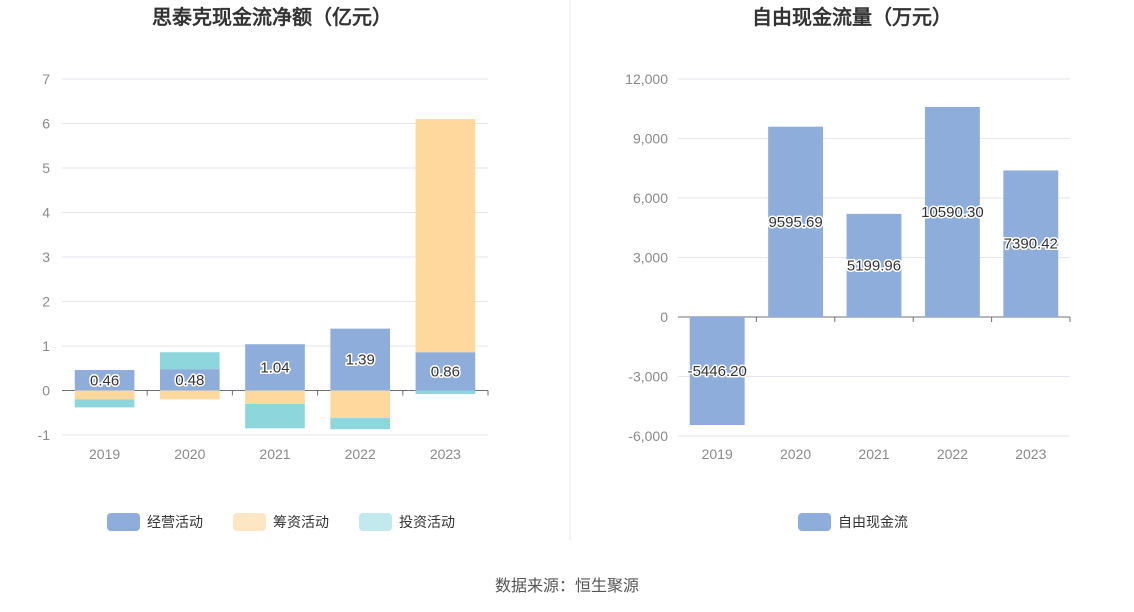  What do you see at coordinates (445, 236) in the screenshot?
I see `bar-筹资活动-2023` at bounding box center [445, 236].